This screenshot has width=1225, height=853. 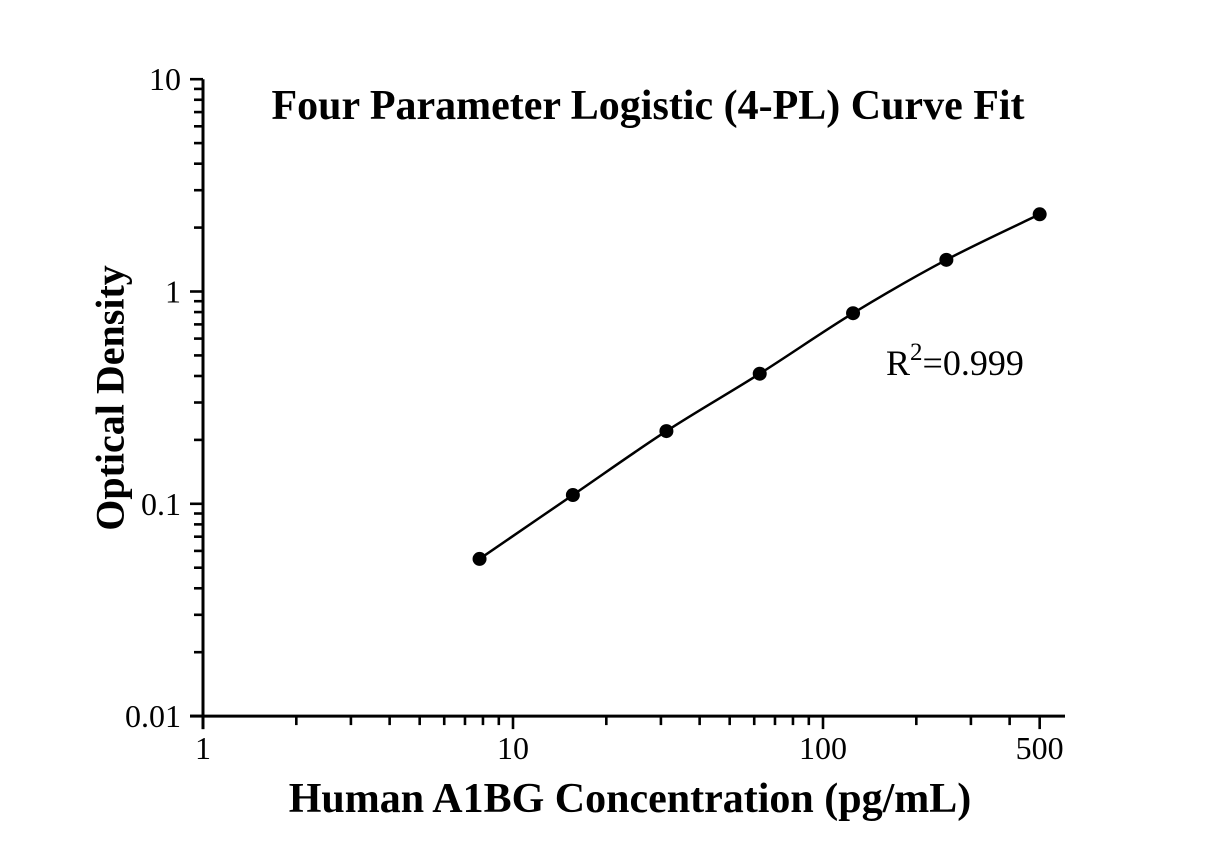 I want to click on r-squared-annotation: R2=0.999, so click(x=955, y=361).